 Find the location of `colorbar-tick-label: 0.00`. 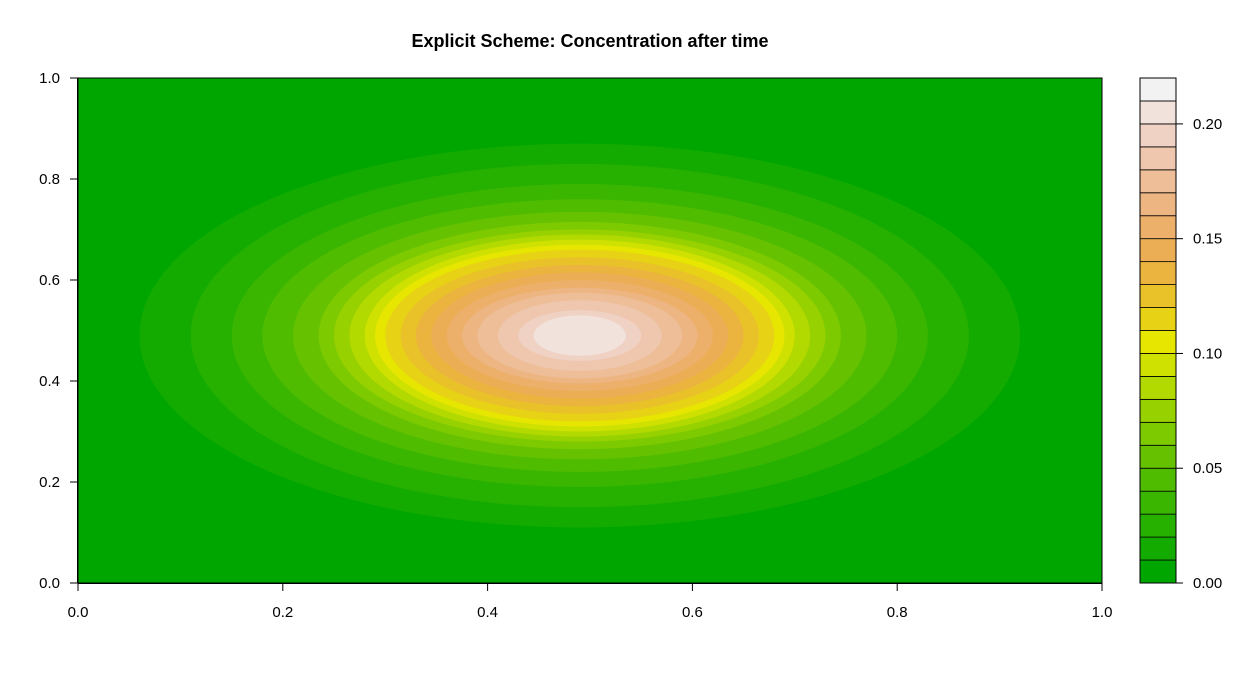

colorbar-tick-label: 0.00 is located at coordinates (1207, 583).